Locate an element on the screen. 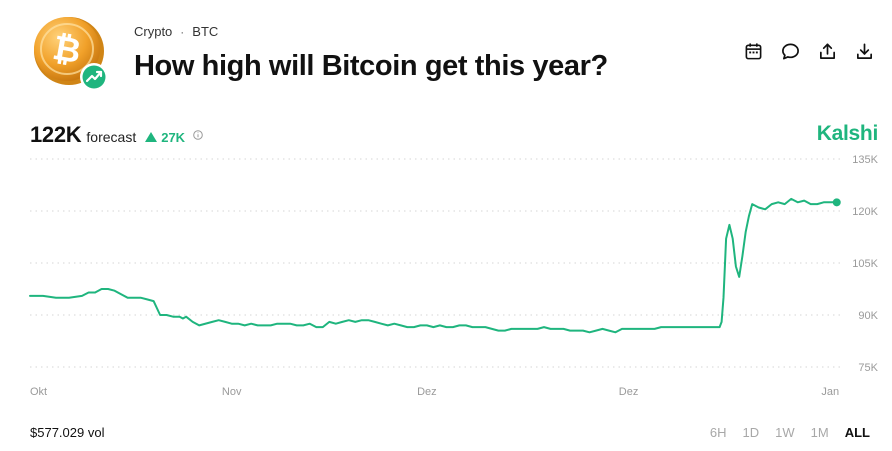  share-upload-icon is located at coordinates (827, 51).